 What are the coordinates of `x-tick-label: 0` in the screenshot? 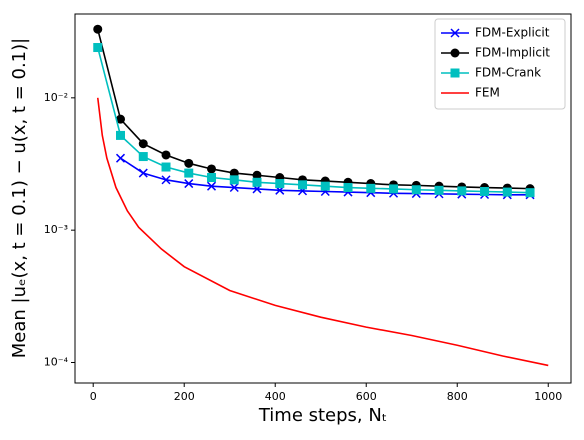 It's located at (93, 396).